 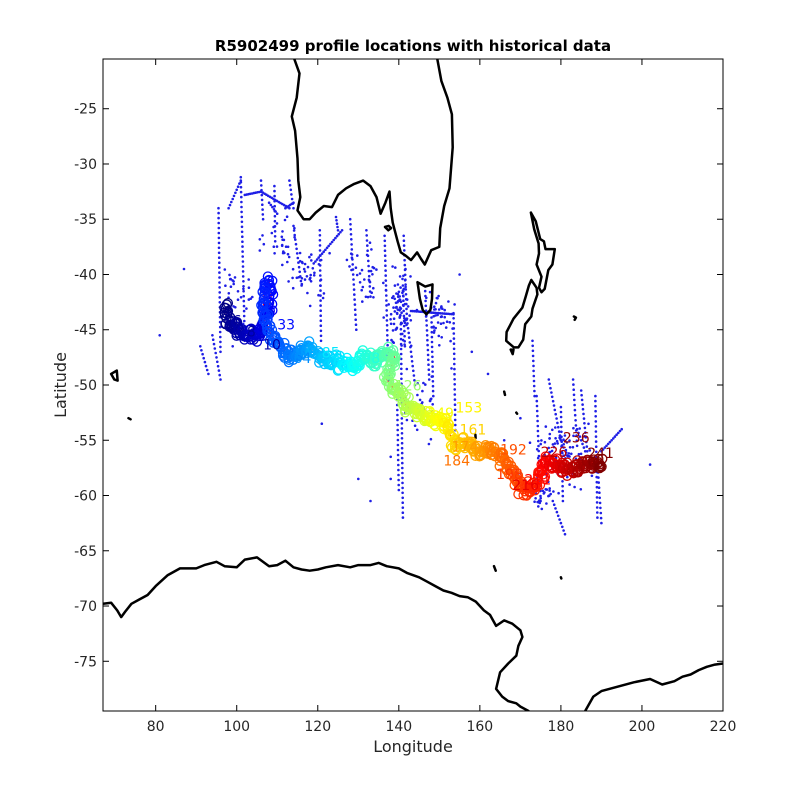 What do you see at coordinates (85, 165) in the screenshot?
I see `y-tick-label: -30` at bounding box center [85, 165].